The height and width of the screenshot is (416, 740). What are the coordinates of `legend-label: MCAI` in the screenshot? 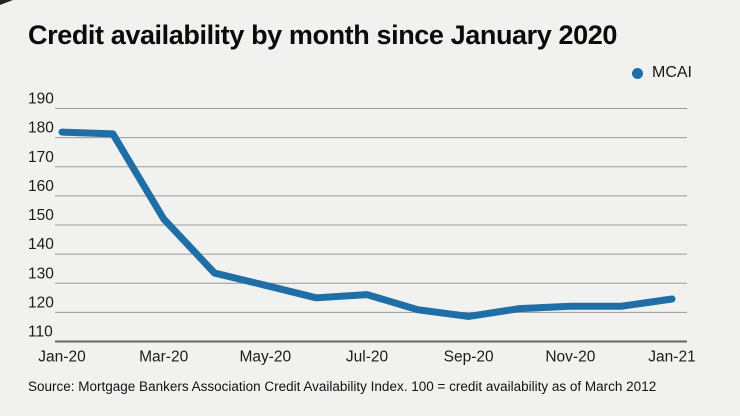 It's located at (672, 72).